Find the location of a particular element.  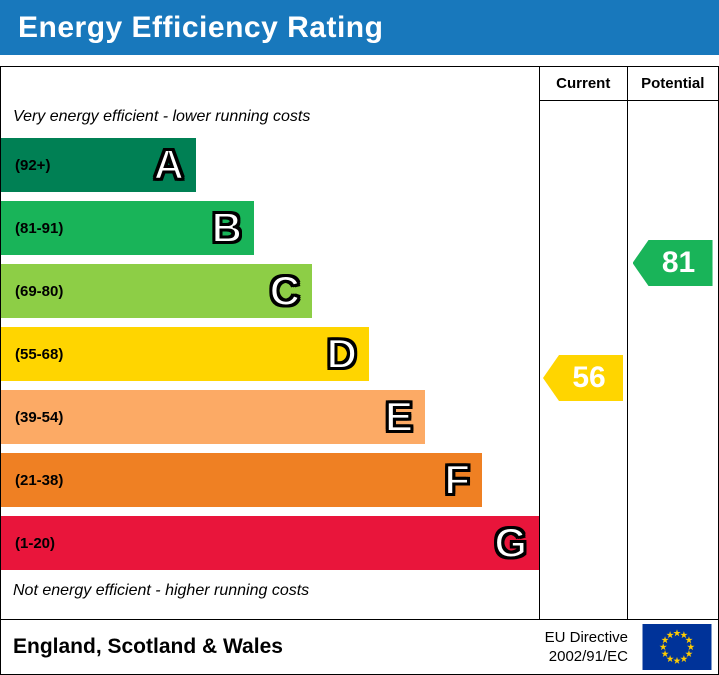

title-bar: Energy Efficiency Rating is located at coordinates (359, 27).